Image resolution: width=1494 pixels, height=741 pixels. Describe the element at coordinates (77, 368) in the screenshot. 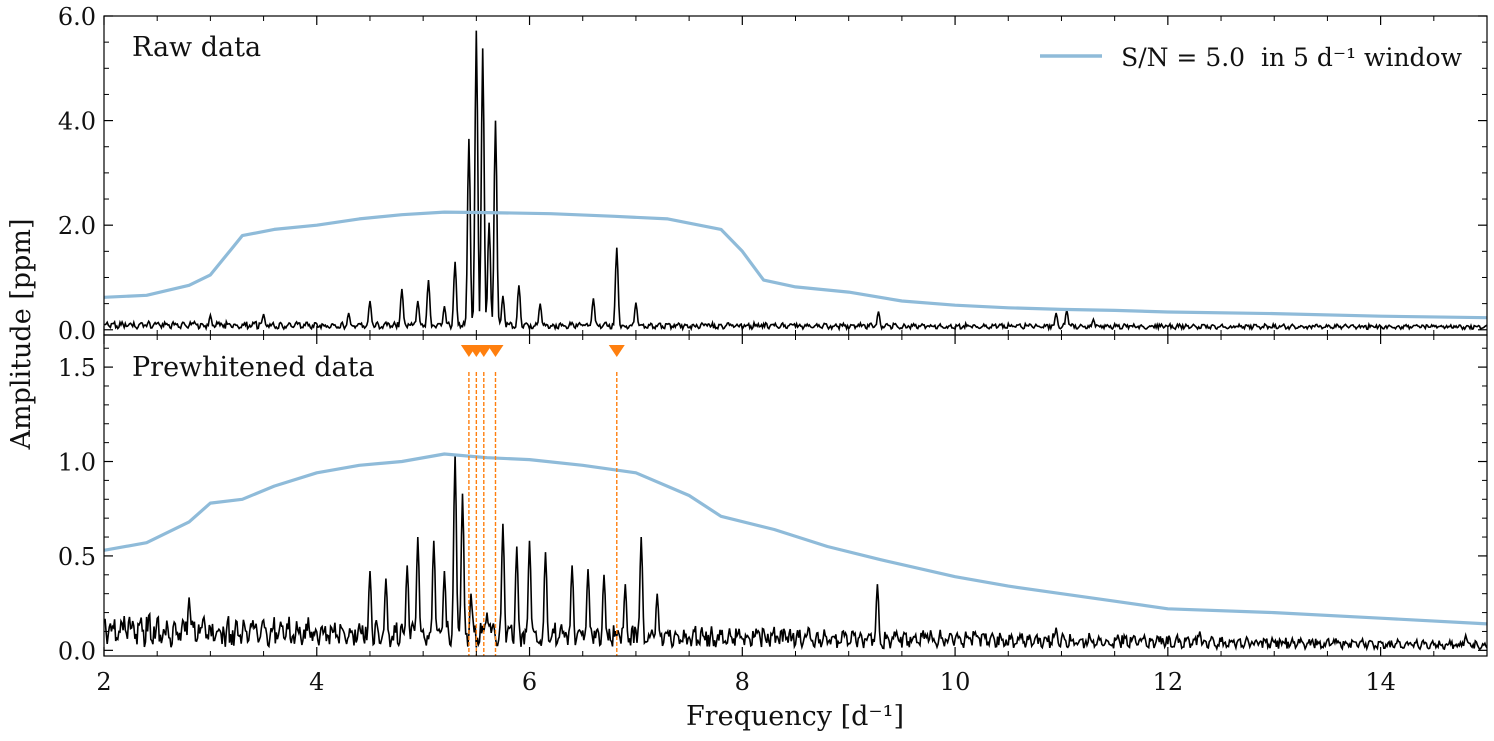

I see `y-tick-label: 1.5` at that location.